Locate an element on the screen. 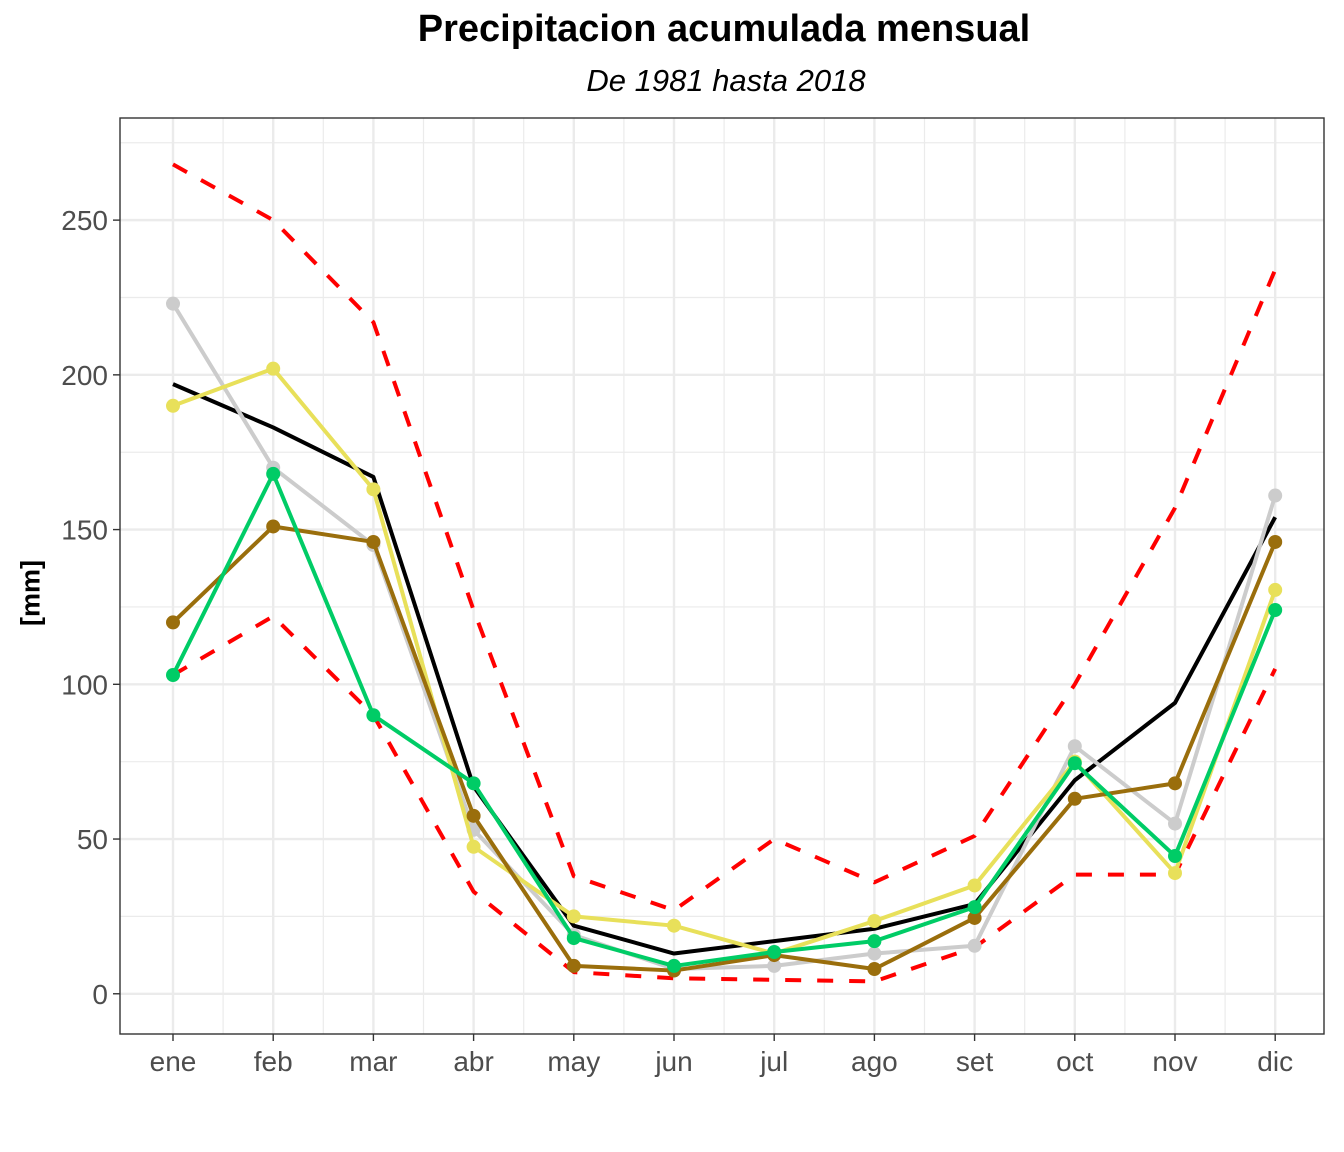 This screenshot has width=1344, height=1152. x-tick-label: ago is located at coordinates (874, 1061).